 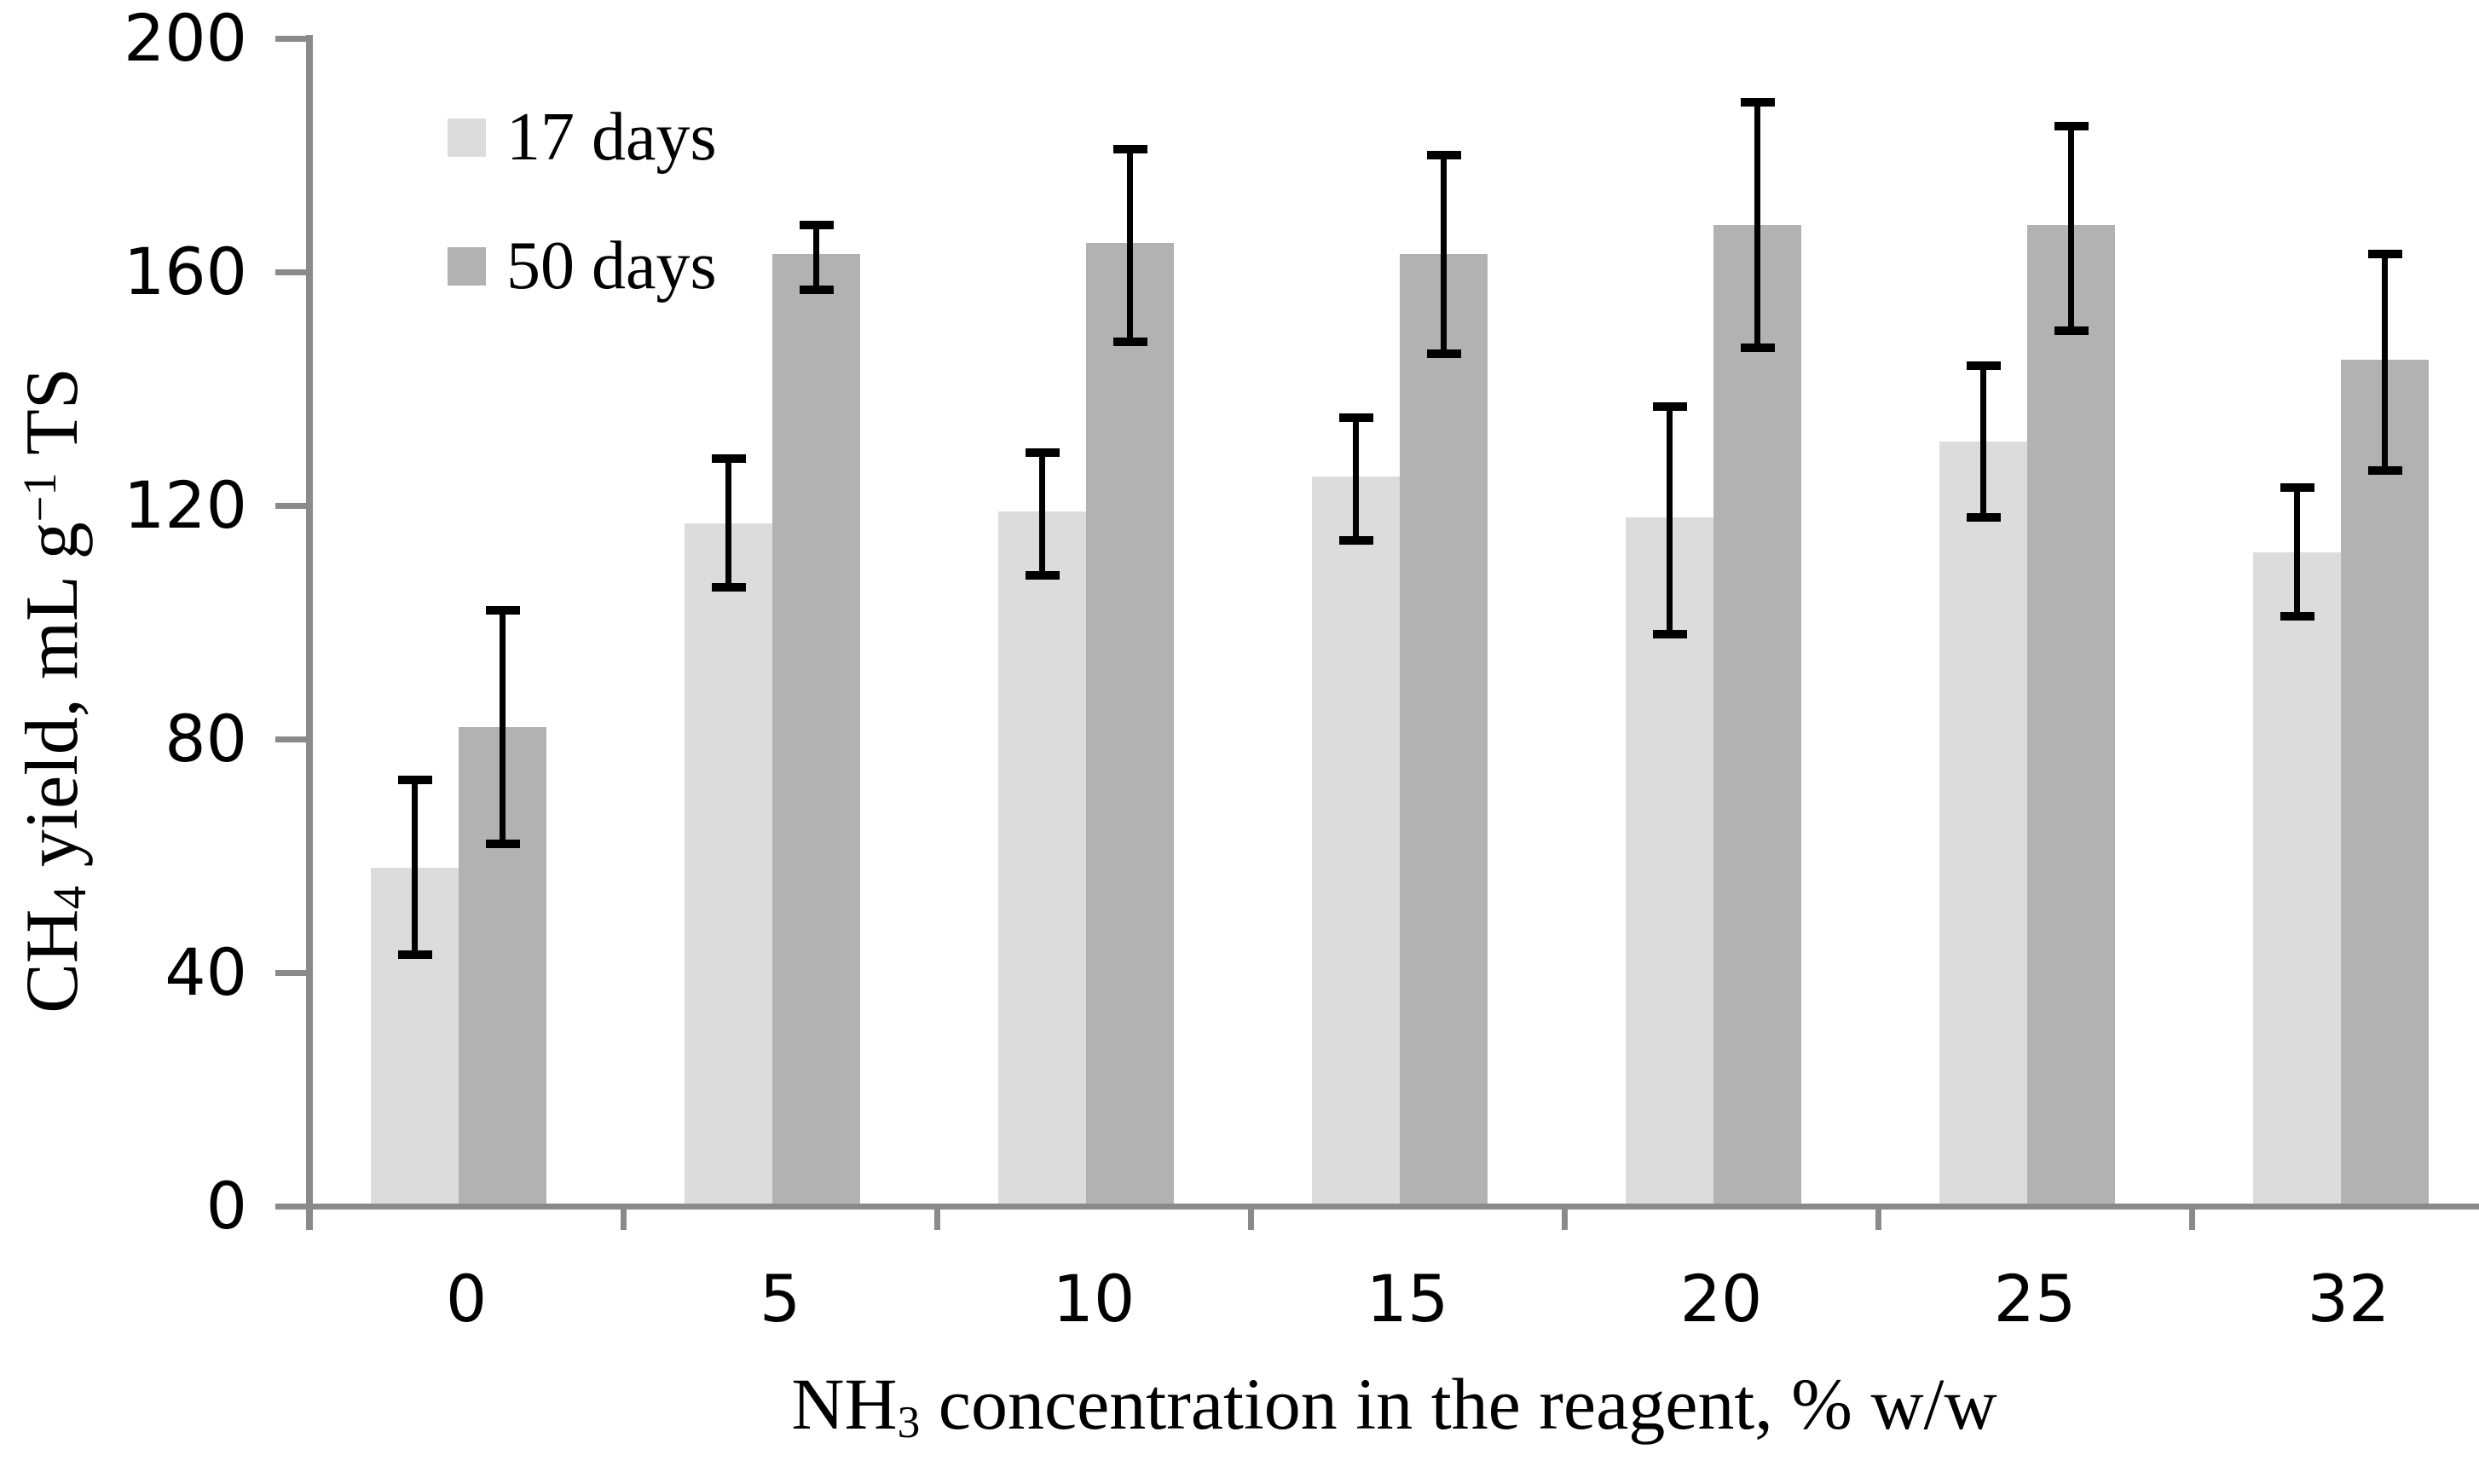 I want to click on x-tick-label: 15, so click(x=1407, y=1299).